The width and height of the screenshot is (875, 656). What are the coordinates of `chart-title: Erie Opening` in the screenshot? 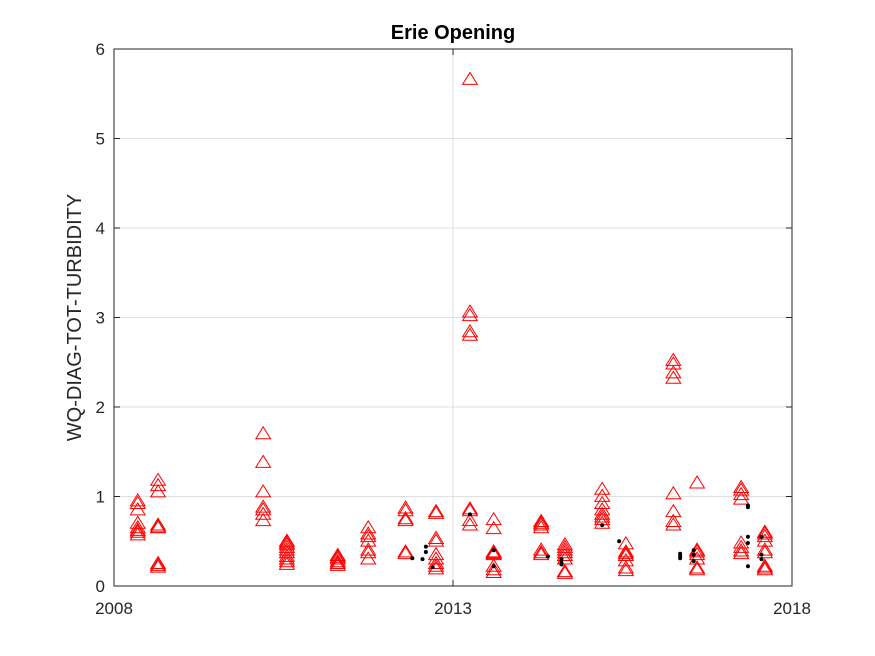 It's located at (453, 33).